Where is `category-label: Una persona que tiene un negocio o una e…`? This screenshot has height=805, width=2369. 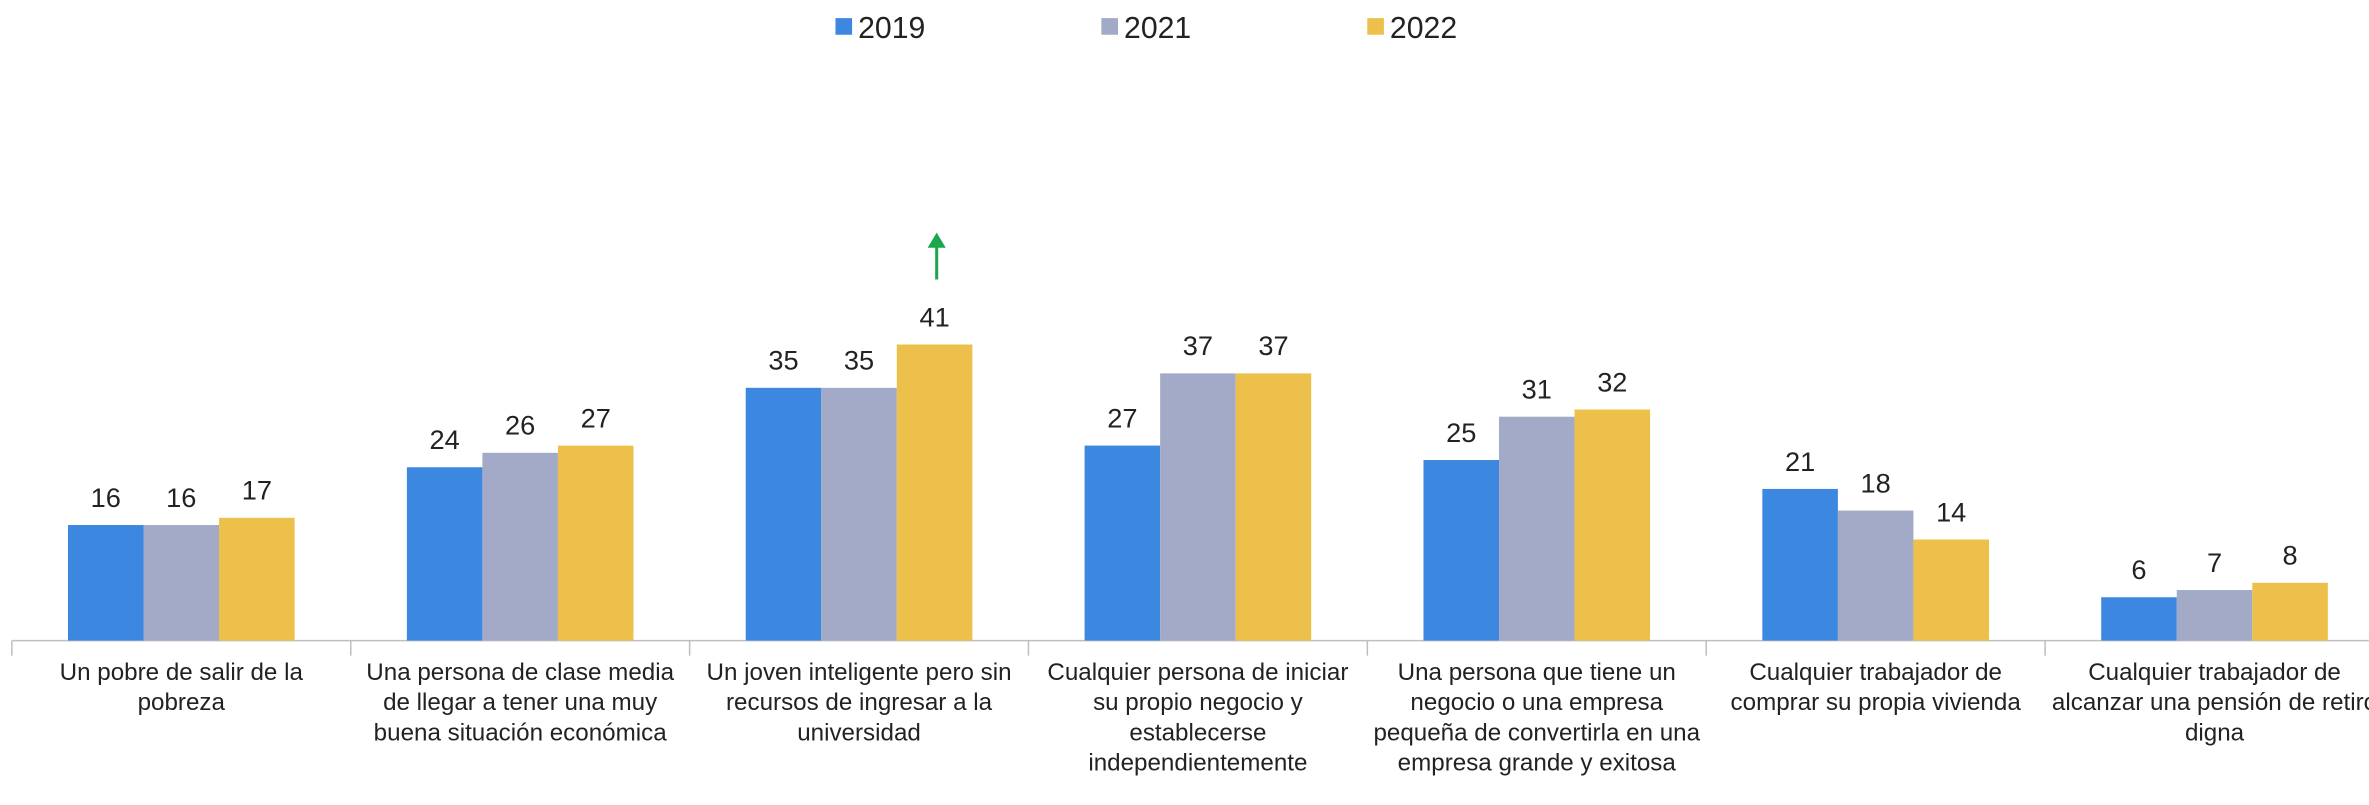 category-label: Una persona que tiene un negocio o una e… is located at coordinates (1537, 718).